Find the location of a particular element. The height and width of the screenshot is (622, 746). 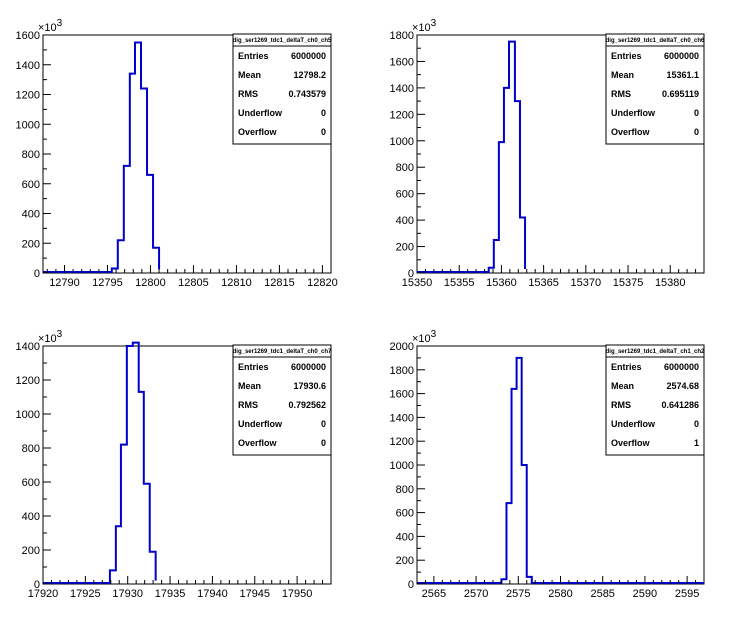

x-tick-label: 17950 is located at coordinates (297, 594).